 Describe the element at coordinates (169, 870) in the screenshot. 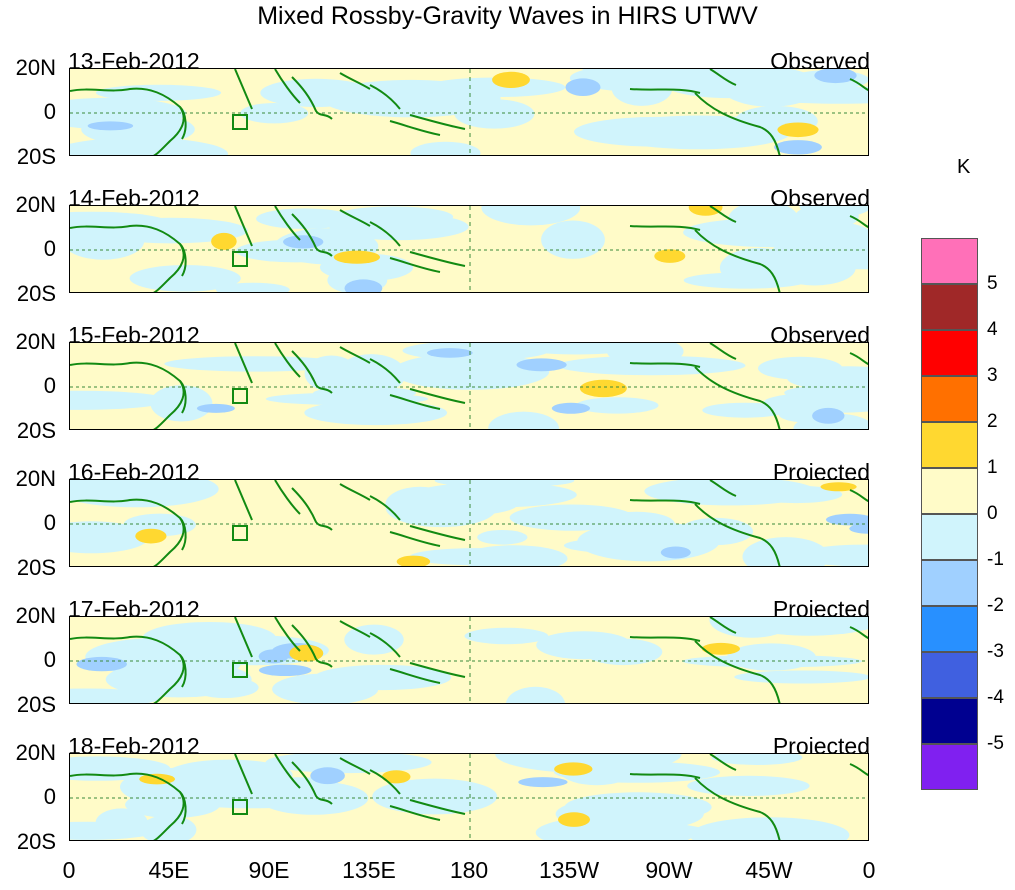

I see `longitude-label: 45E` at that location.